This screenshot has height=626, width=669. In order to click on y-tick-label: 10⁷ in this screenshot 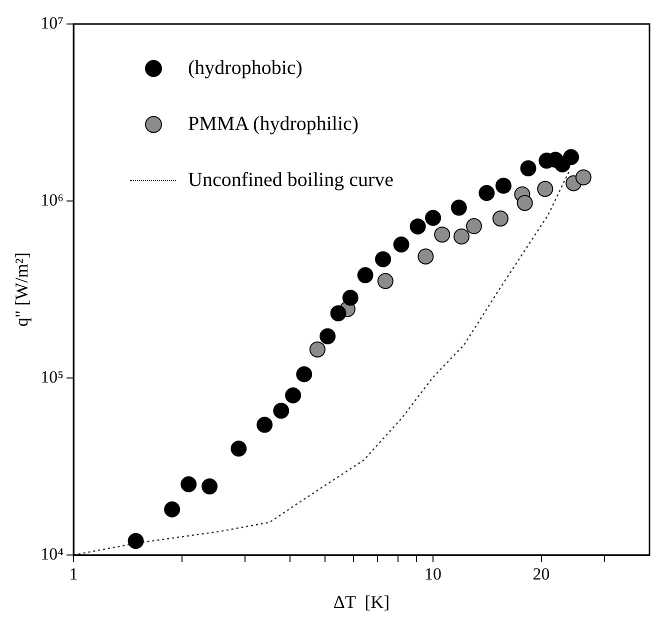, I will do `click(52, 22)`.